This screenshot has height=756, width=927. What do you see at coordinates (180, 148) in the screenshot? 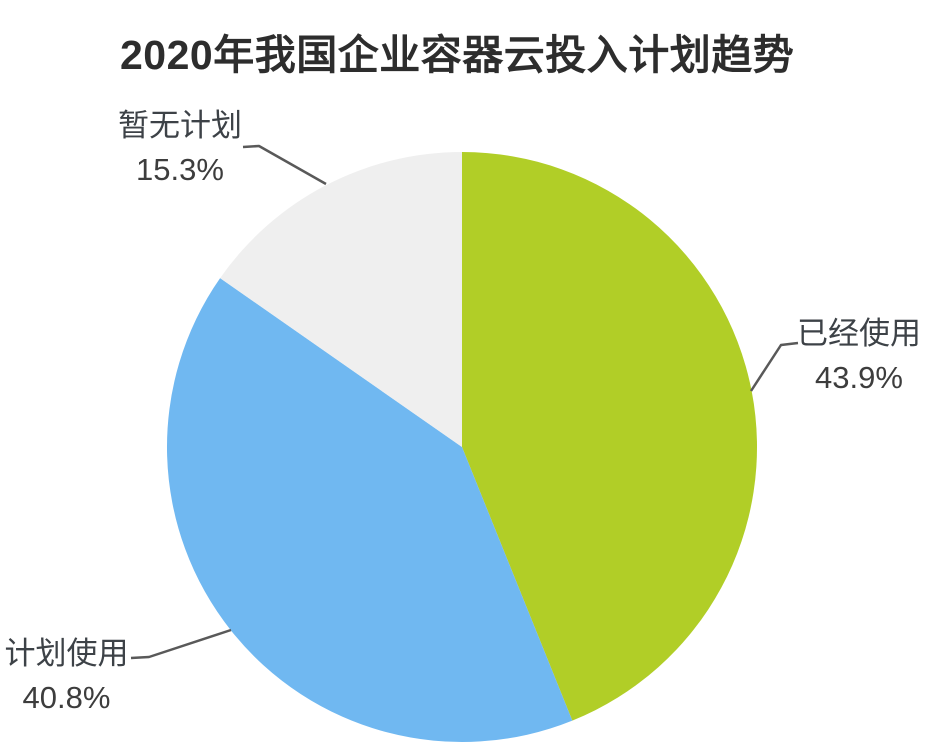
I see `slice-label-no-plan: 暂无计划 15.3%` at bounding box center [180, 148].